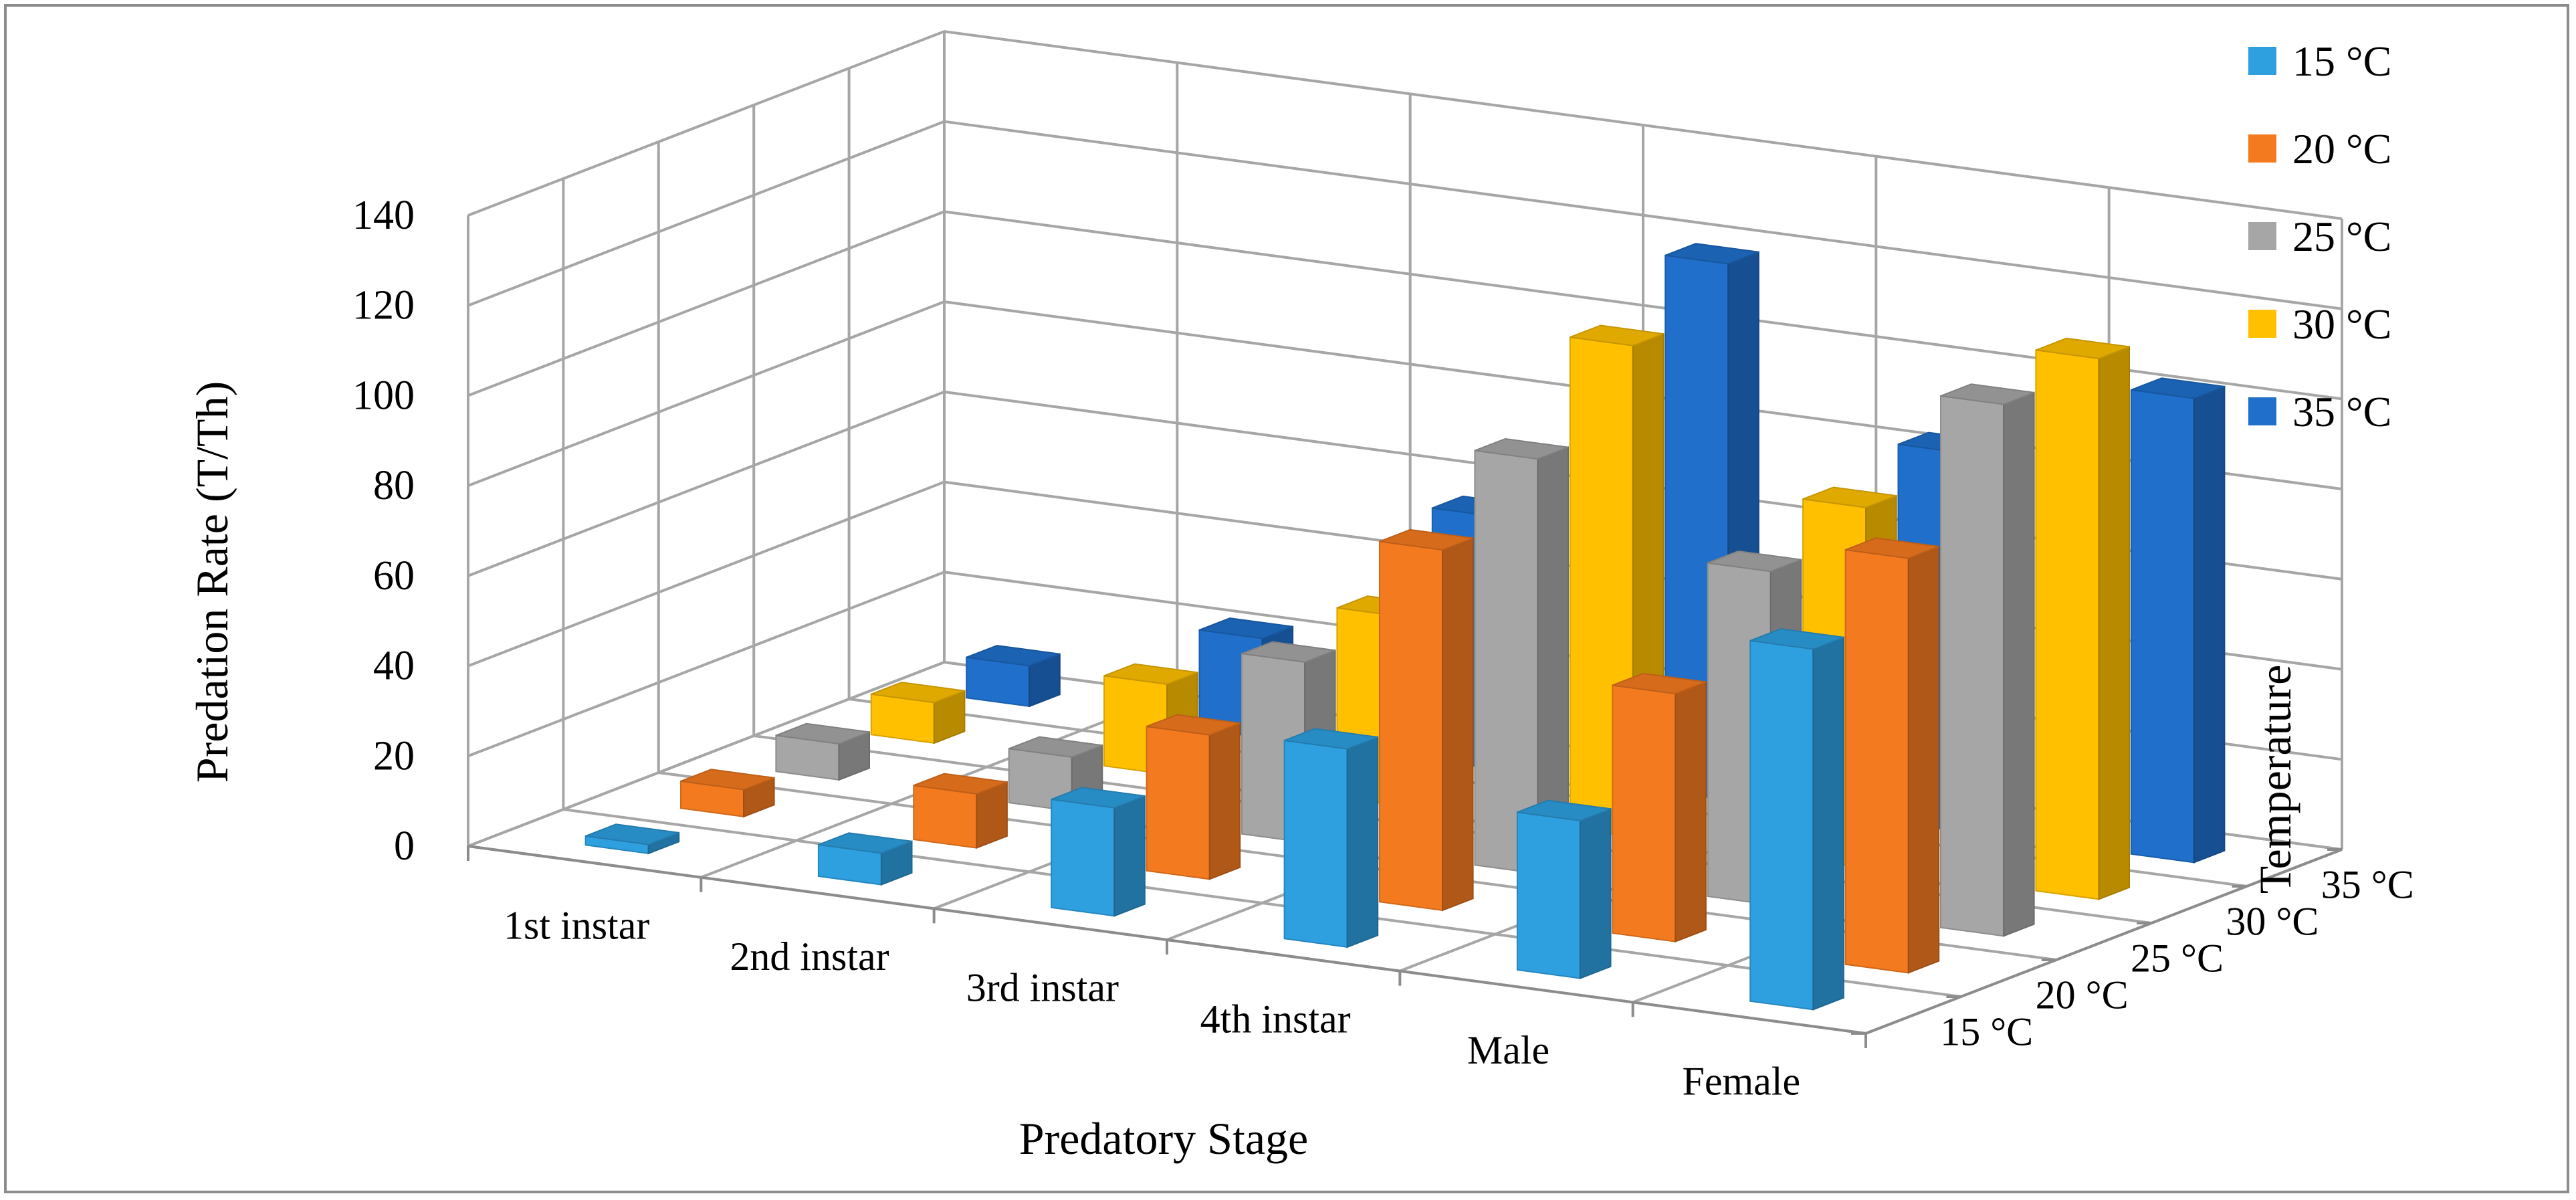 The image size is (2576, 1200). Describe the element at coordinates (2367, 885) in the screenshot. I see `depth-category-label: 35 °C` at that location.